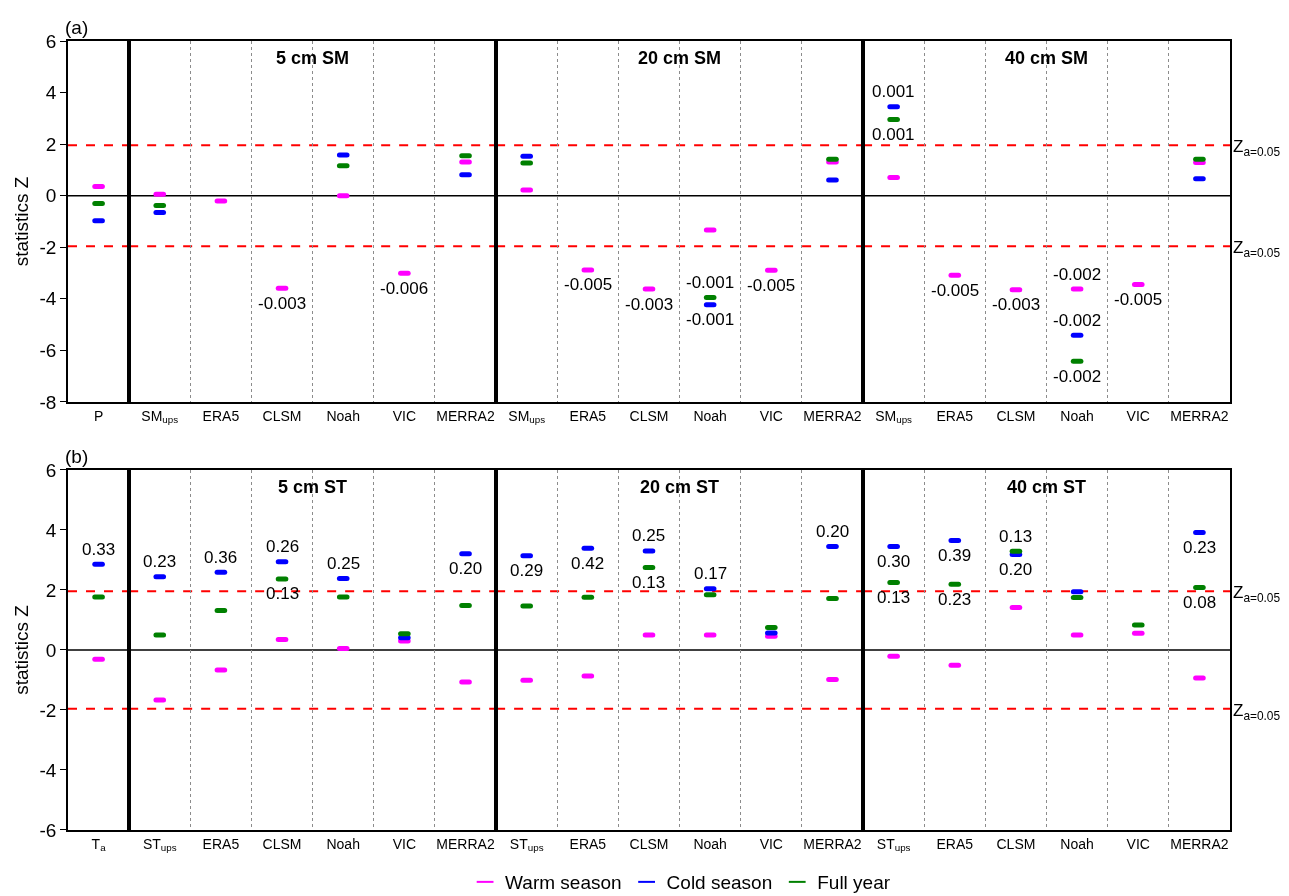 This screenshot has height=896, width=1289. I want to click on annotation: 0.36, so click(221, 557).